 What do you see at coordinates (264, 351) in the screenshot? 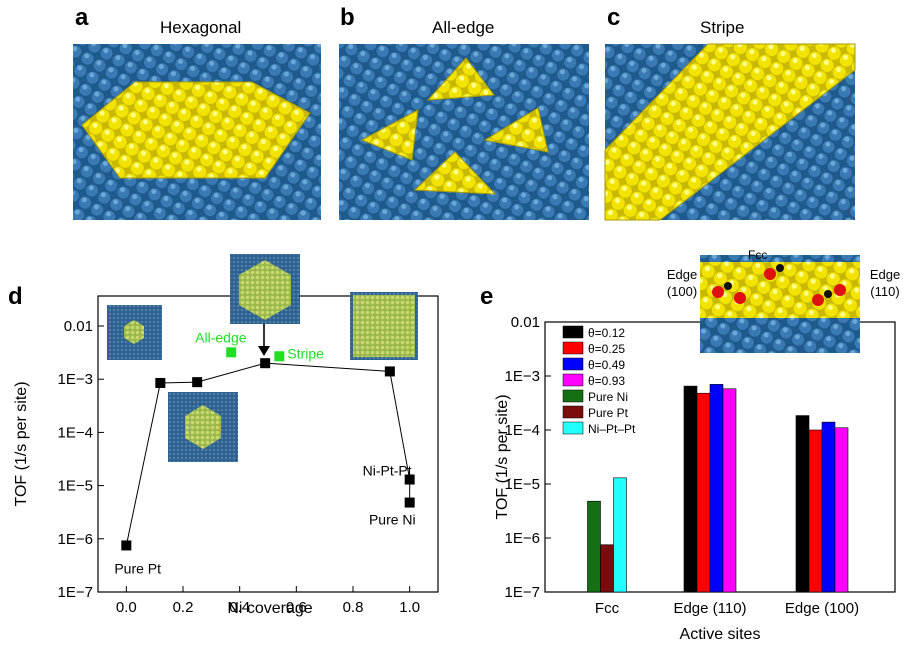
I see `inset-arrow-head` at bounding box center [264, 351].